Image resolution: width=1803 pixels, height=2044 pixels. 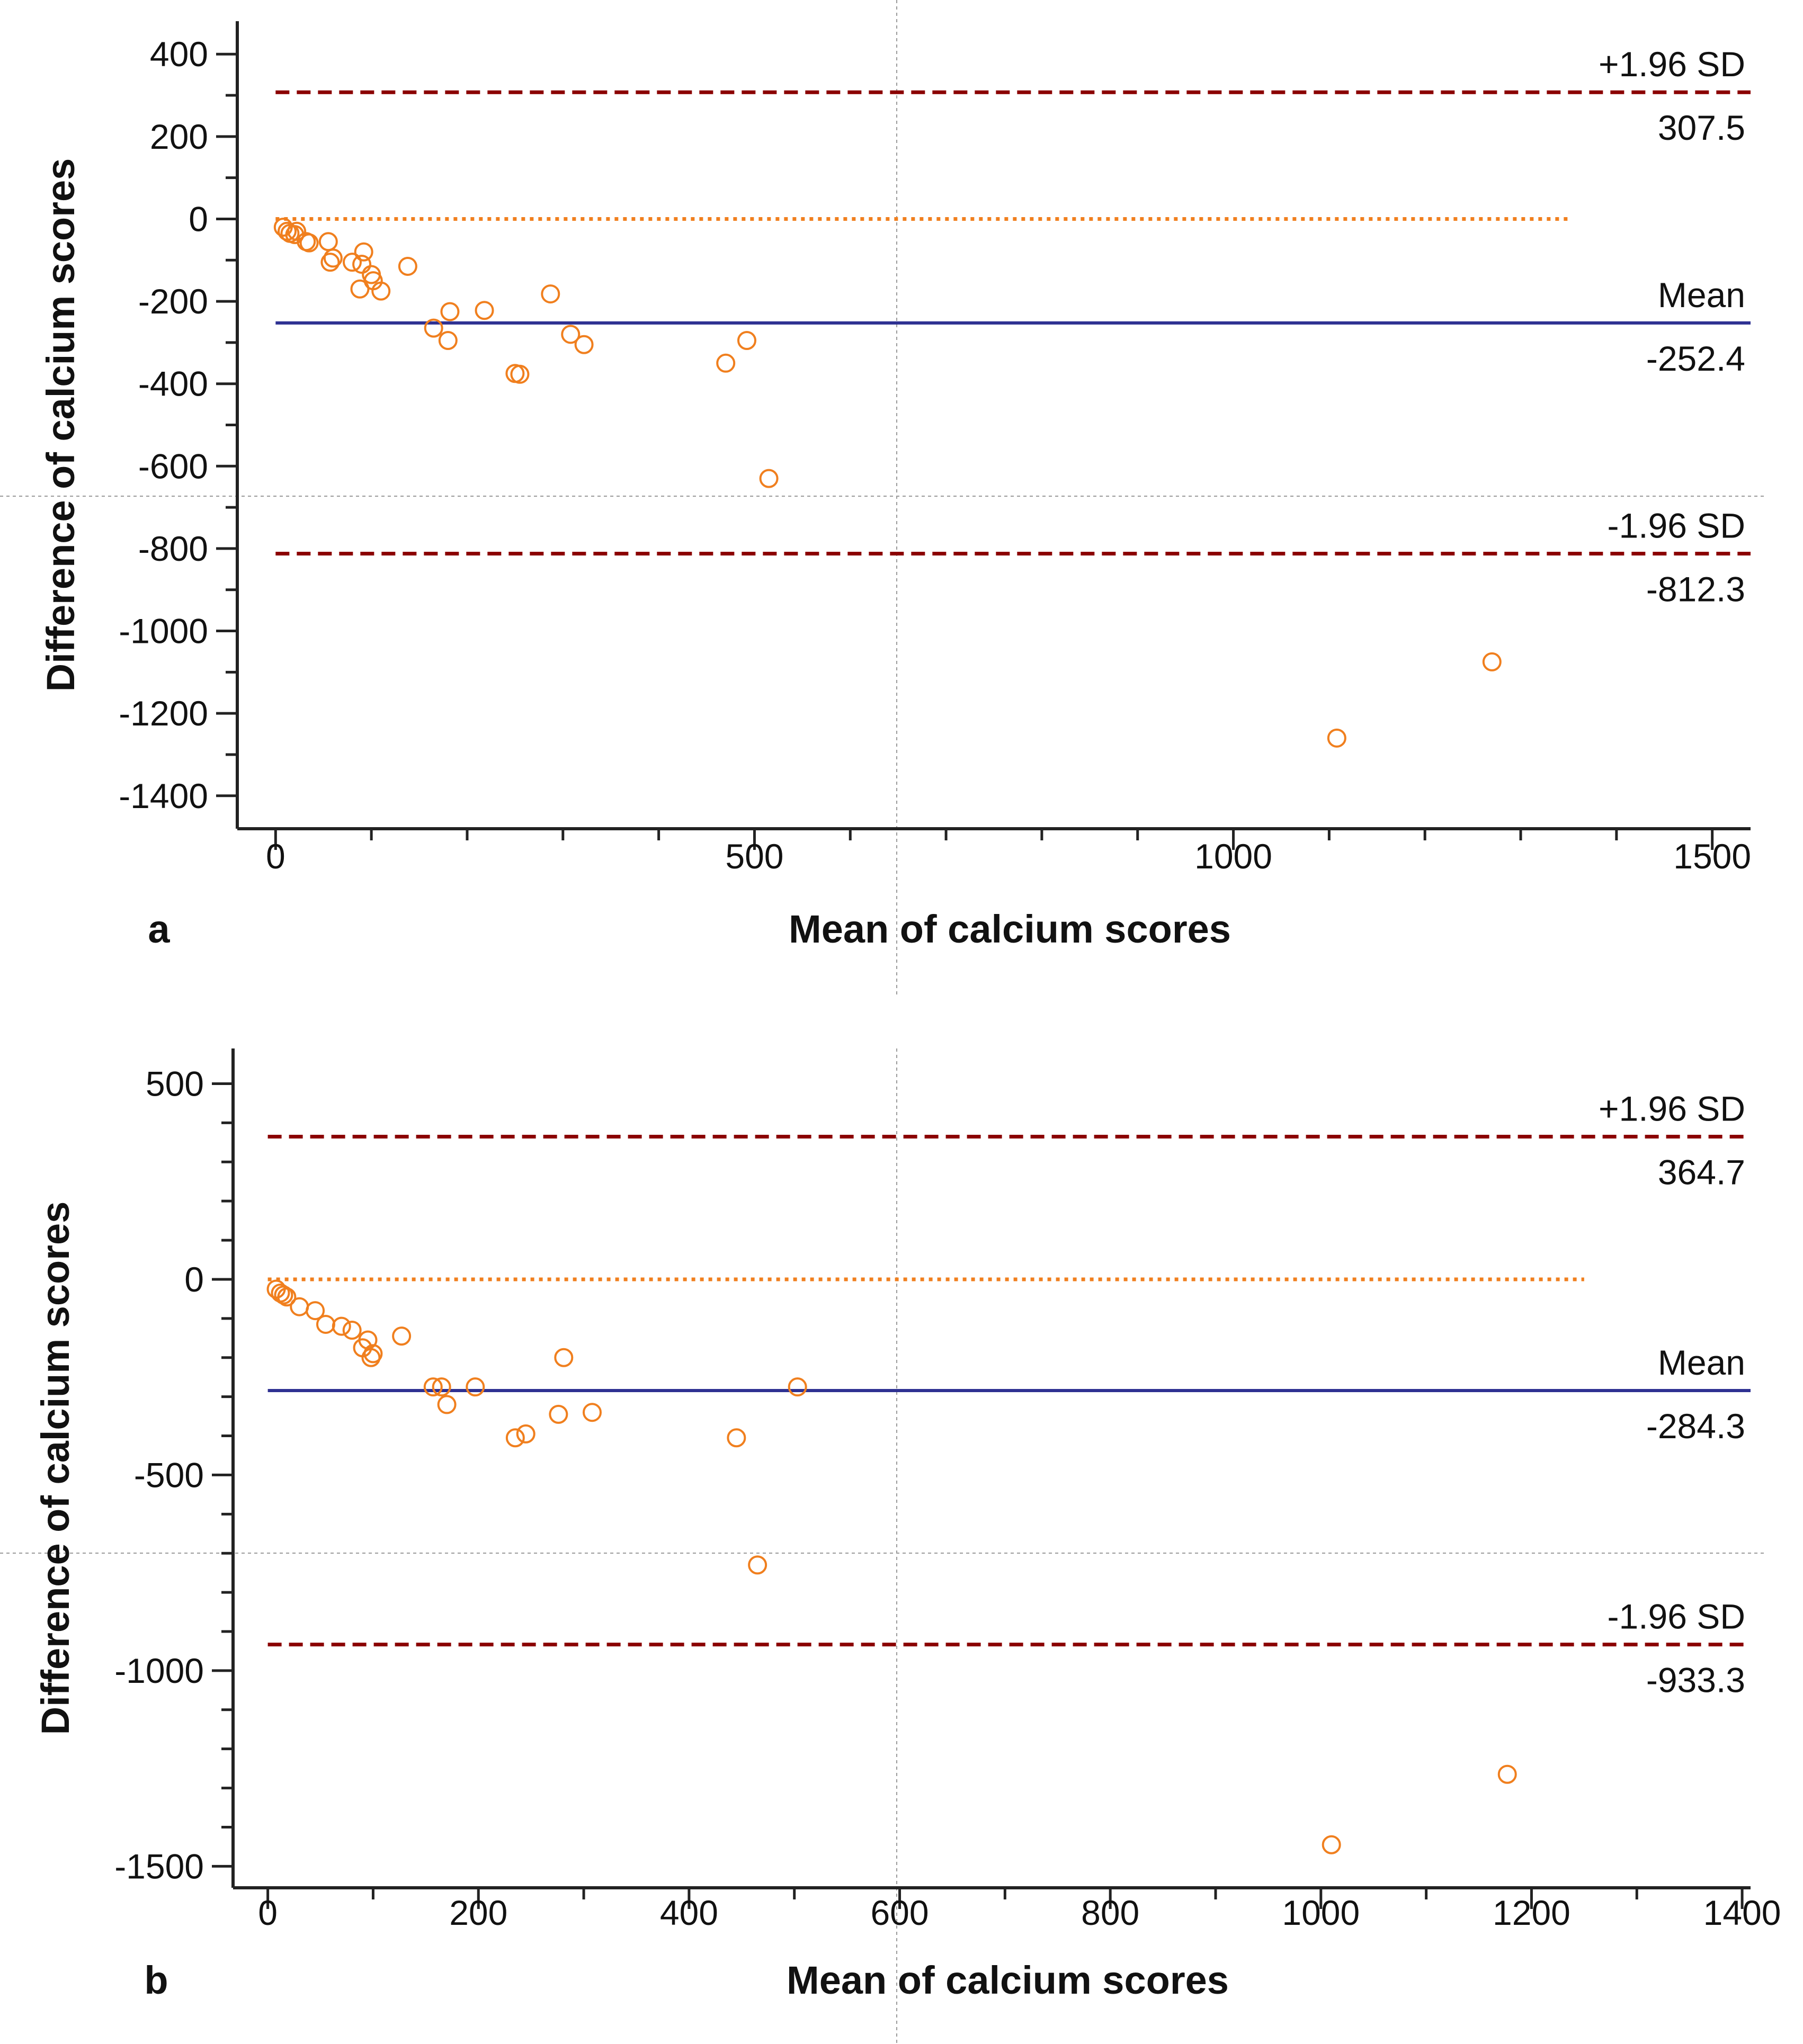 What do you see at coordinates (173, 384) in the screenshot?
I see `y-tick-label: -400` at bounding box center [173, 384].